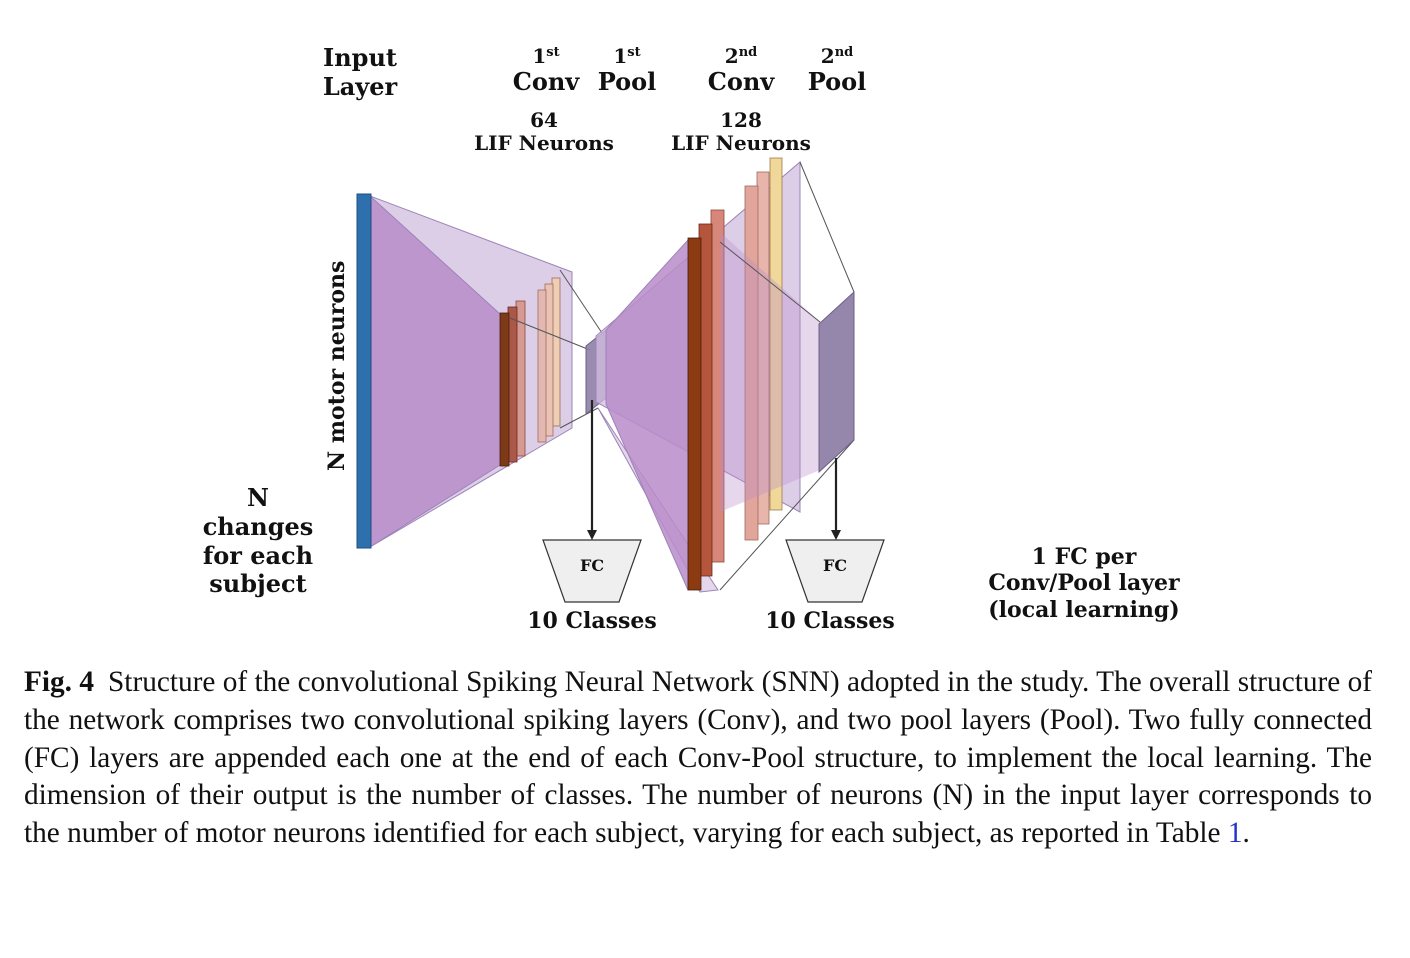  Describe the element at coordinates (830, 621) in the screenshot. I see `fc2-classes-label: 10 Classes` at that location.